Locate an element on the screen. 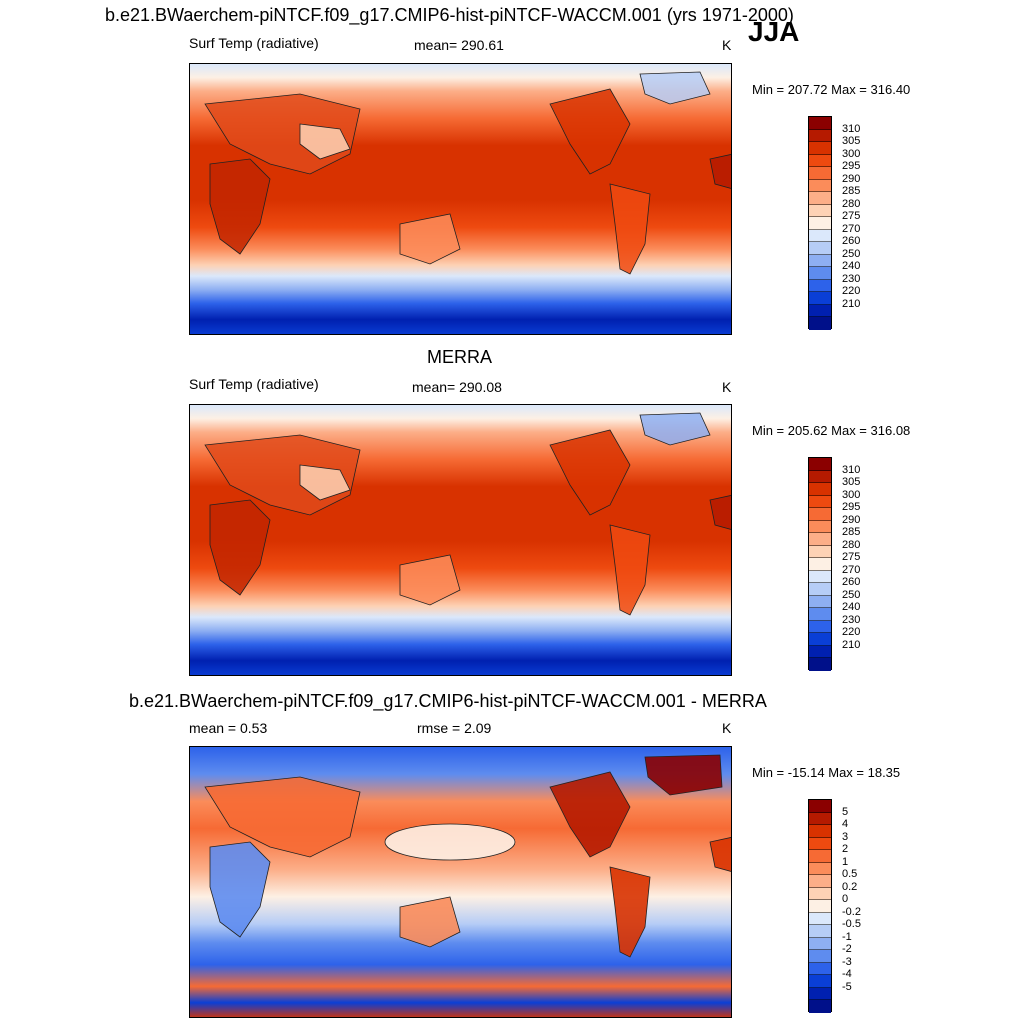 The height and width of the screenshot is (1024, 1024). panel3-rmse: rmse = 2.09 is located at coordinates (454, 728).